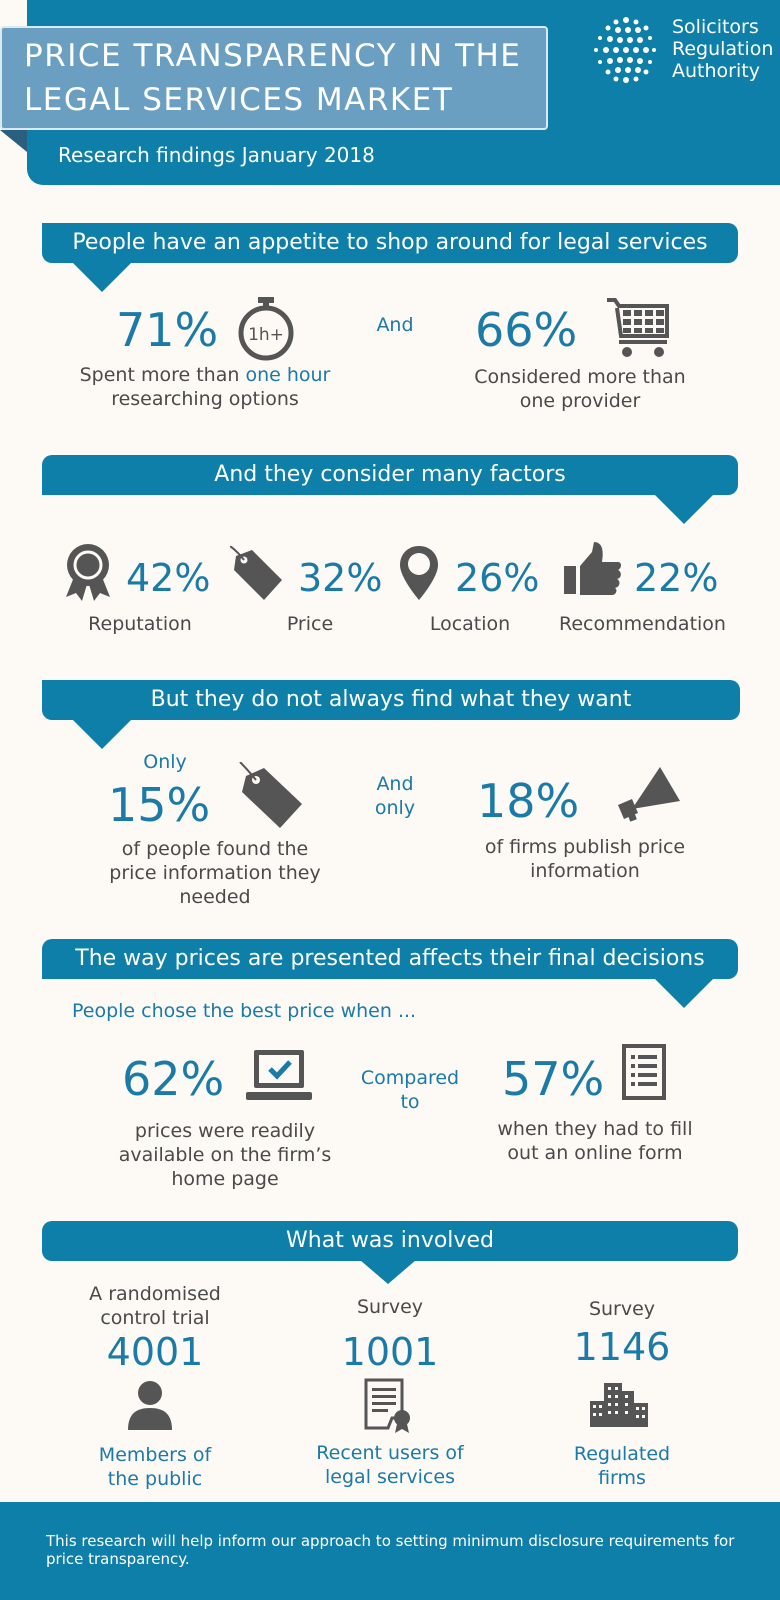 The width and height of the screenshot is (780, 1600). I want to click on stat-15-caption-line3: needed, so click(215, 897).